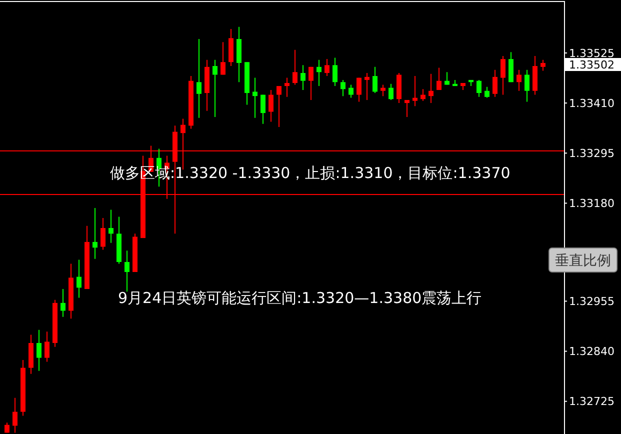  I want to click on annotation: 9月24日英镑可能运行区间:1.3320—1.3380震荡上行, so click(300, 298).